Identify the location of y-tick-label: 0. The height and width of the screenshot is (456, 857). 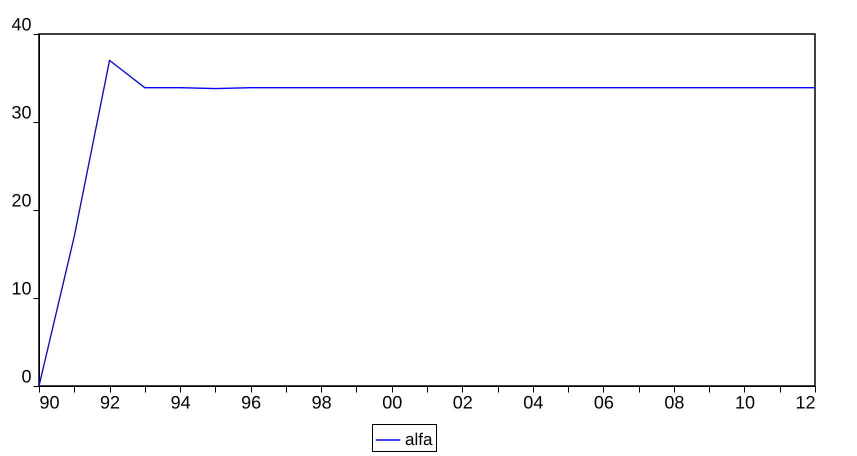
(26, 376).